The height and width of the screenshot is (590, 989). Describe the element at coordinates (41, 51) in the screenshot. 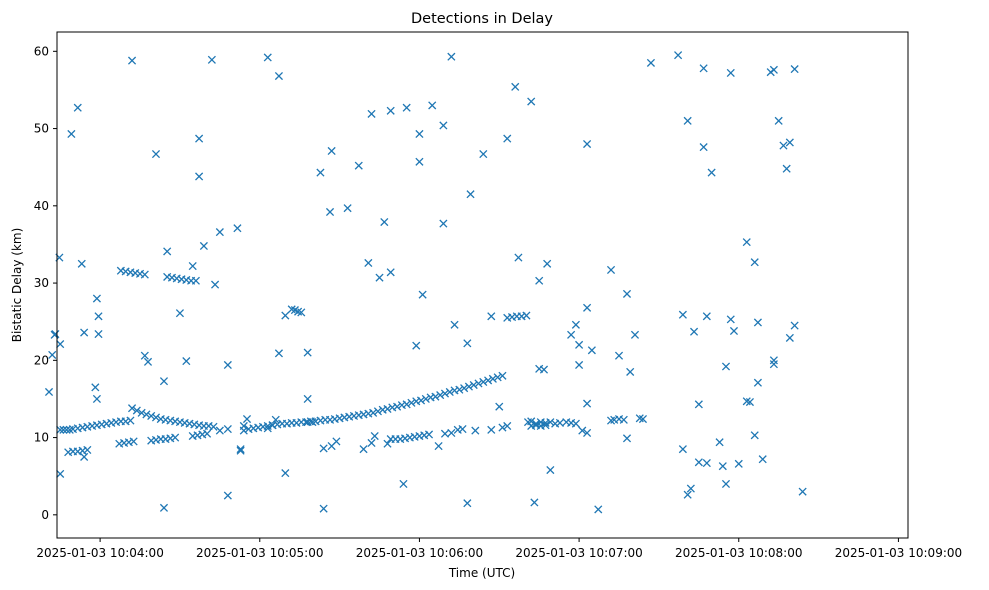

I see `y-tick-label: 60` at that location.